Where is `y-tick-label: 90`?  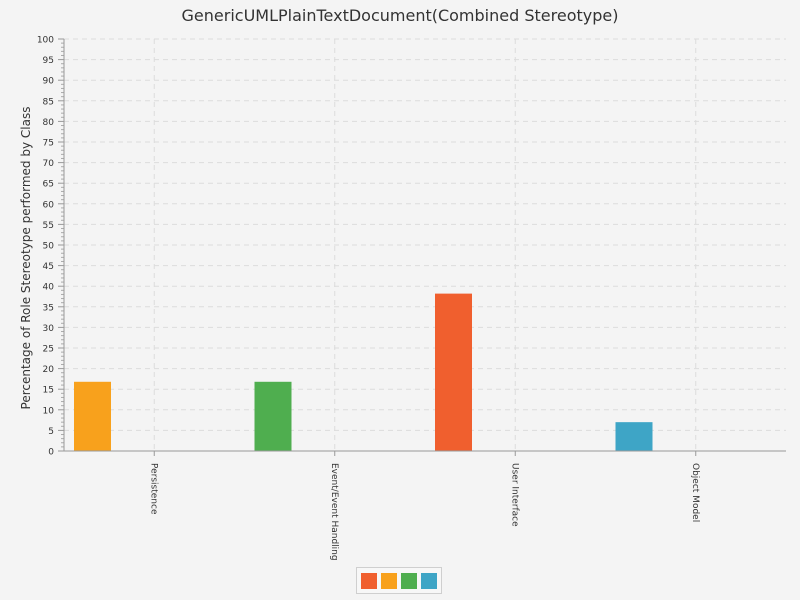
y-tick-label: 90 is located at coordinates (49, 82).